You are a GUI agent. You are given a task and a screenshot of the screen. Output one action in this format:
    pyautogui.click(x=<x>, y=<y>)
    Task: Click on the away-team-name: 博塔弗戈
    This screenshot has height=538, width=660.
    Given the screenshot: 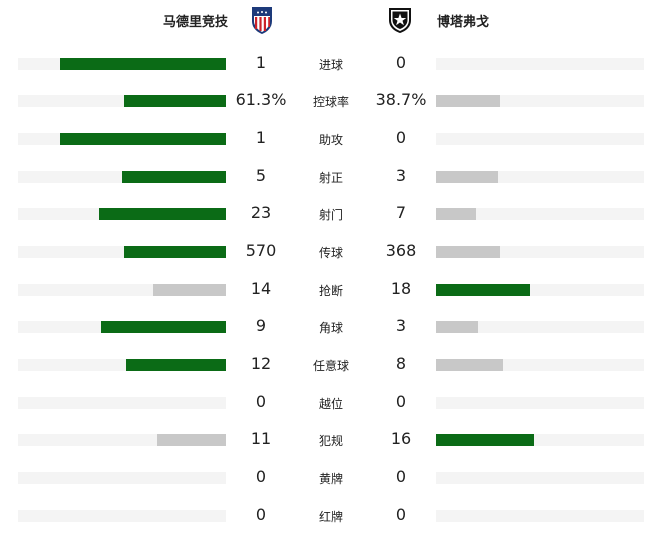 What is the action you would take?
    pyautogui.click(x=463, y=22)
    